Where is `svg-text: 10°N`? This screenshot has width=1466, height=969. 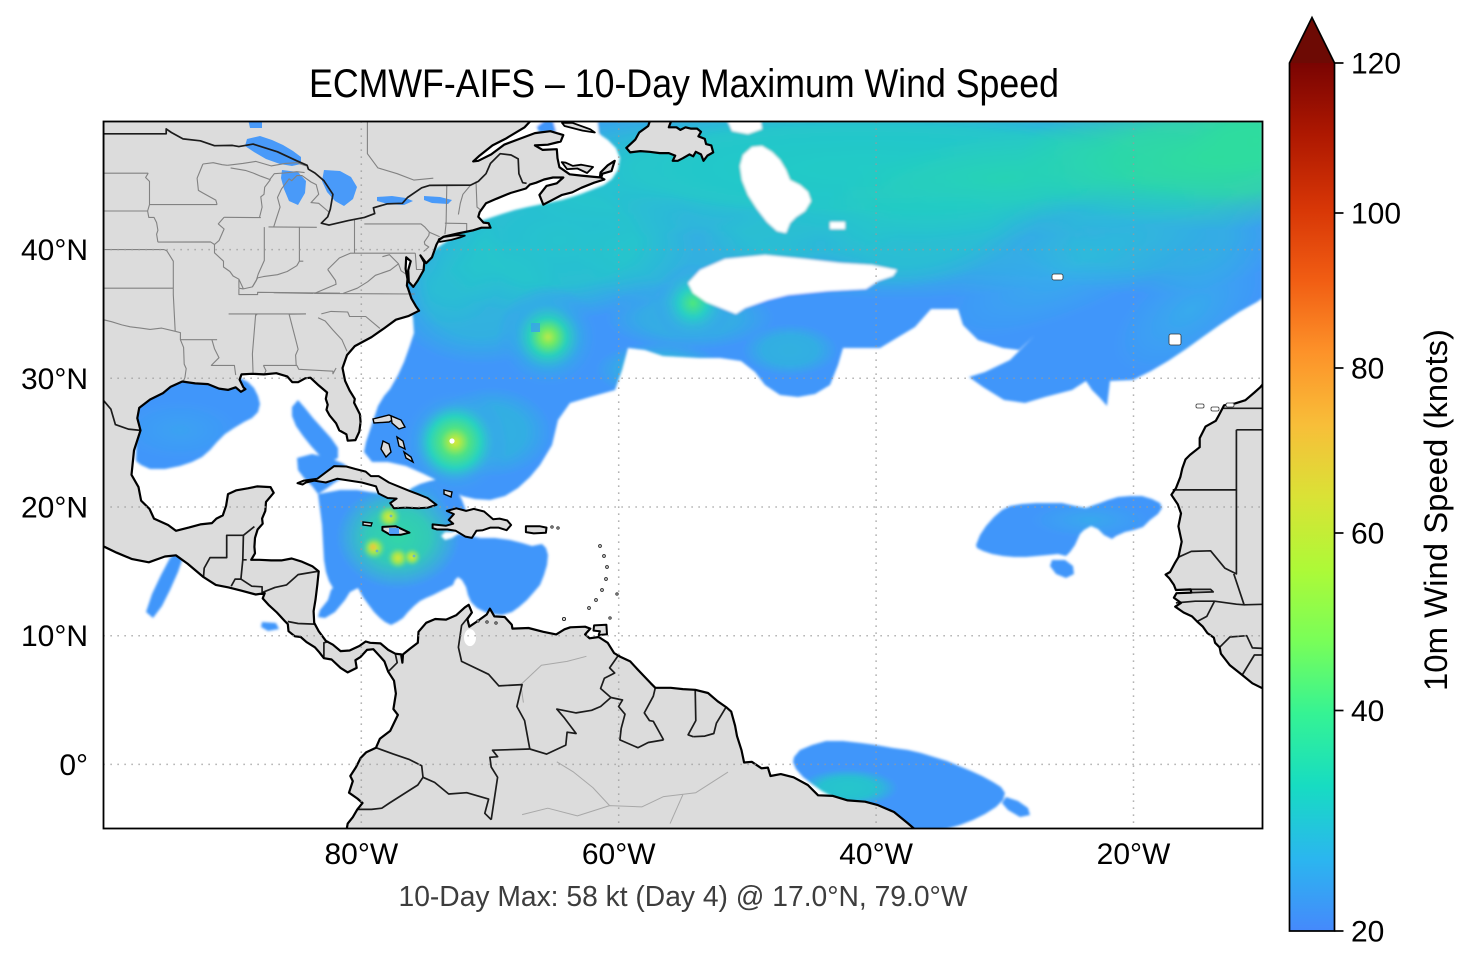
svg-text: 10°N is located at coordinates (54, 636).